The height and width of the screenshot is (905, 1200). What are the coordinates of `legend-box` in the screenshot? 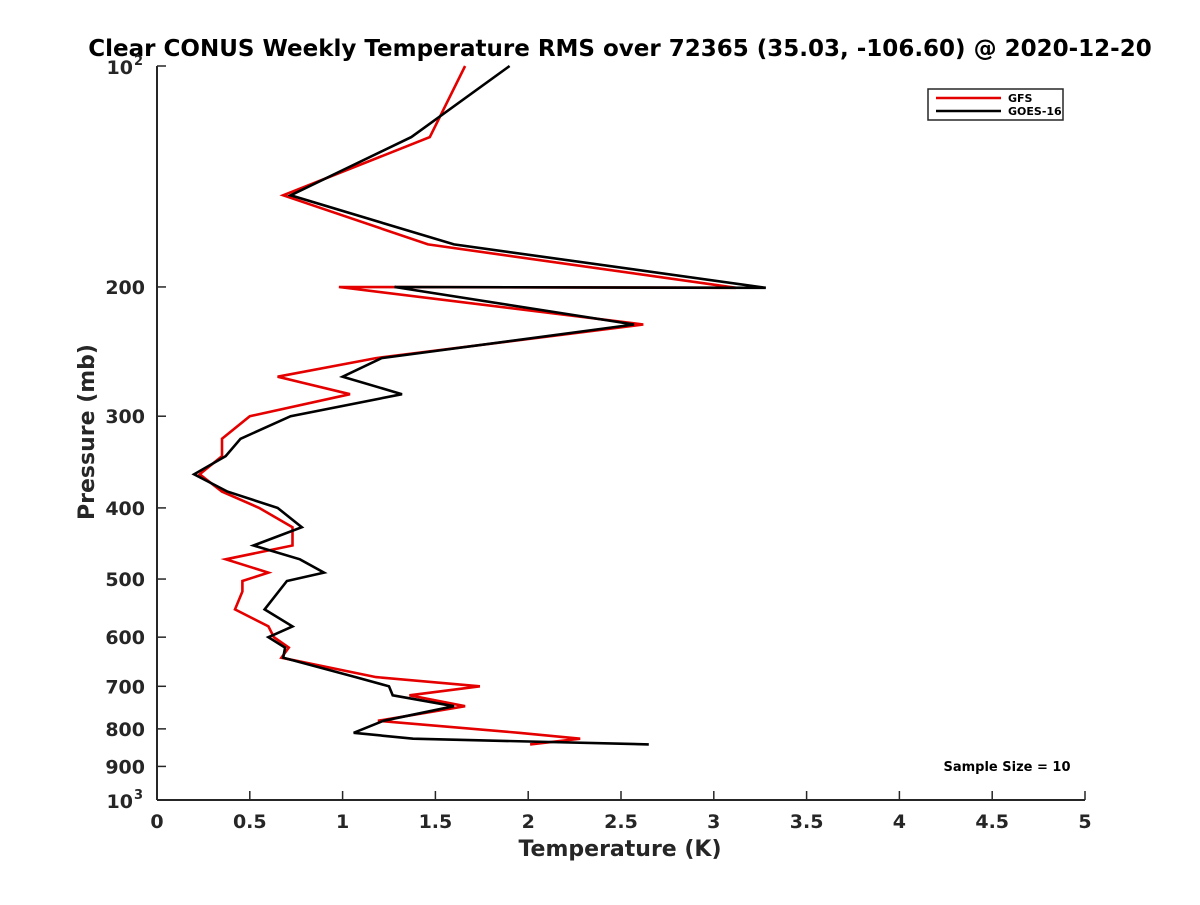 It's located at (995, 104).